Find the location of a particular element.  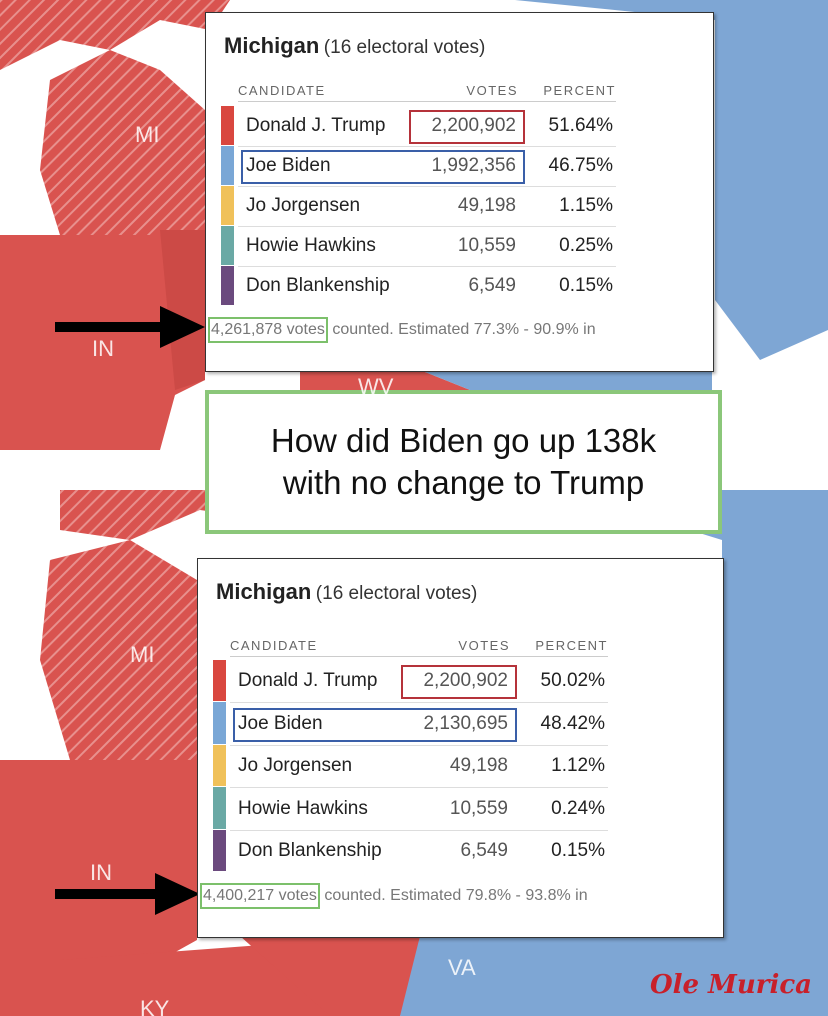

candidate-percent: 1.15% is located at coordinates (586, 205).